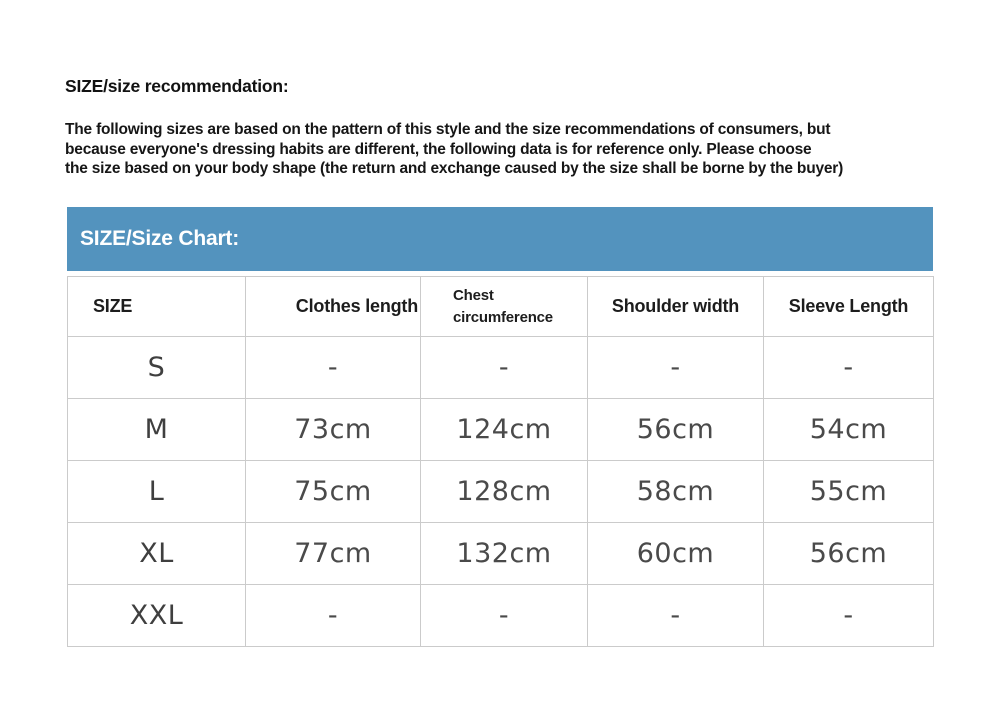  I want to click on column-header-size: SIZE, so click(156, 306).